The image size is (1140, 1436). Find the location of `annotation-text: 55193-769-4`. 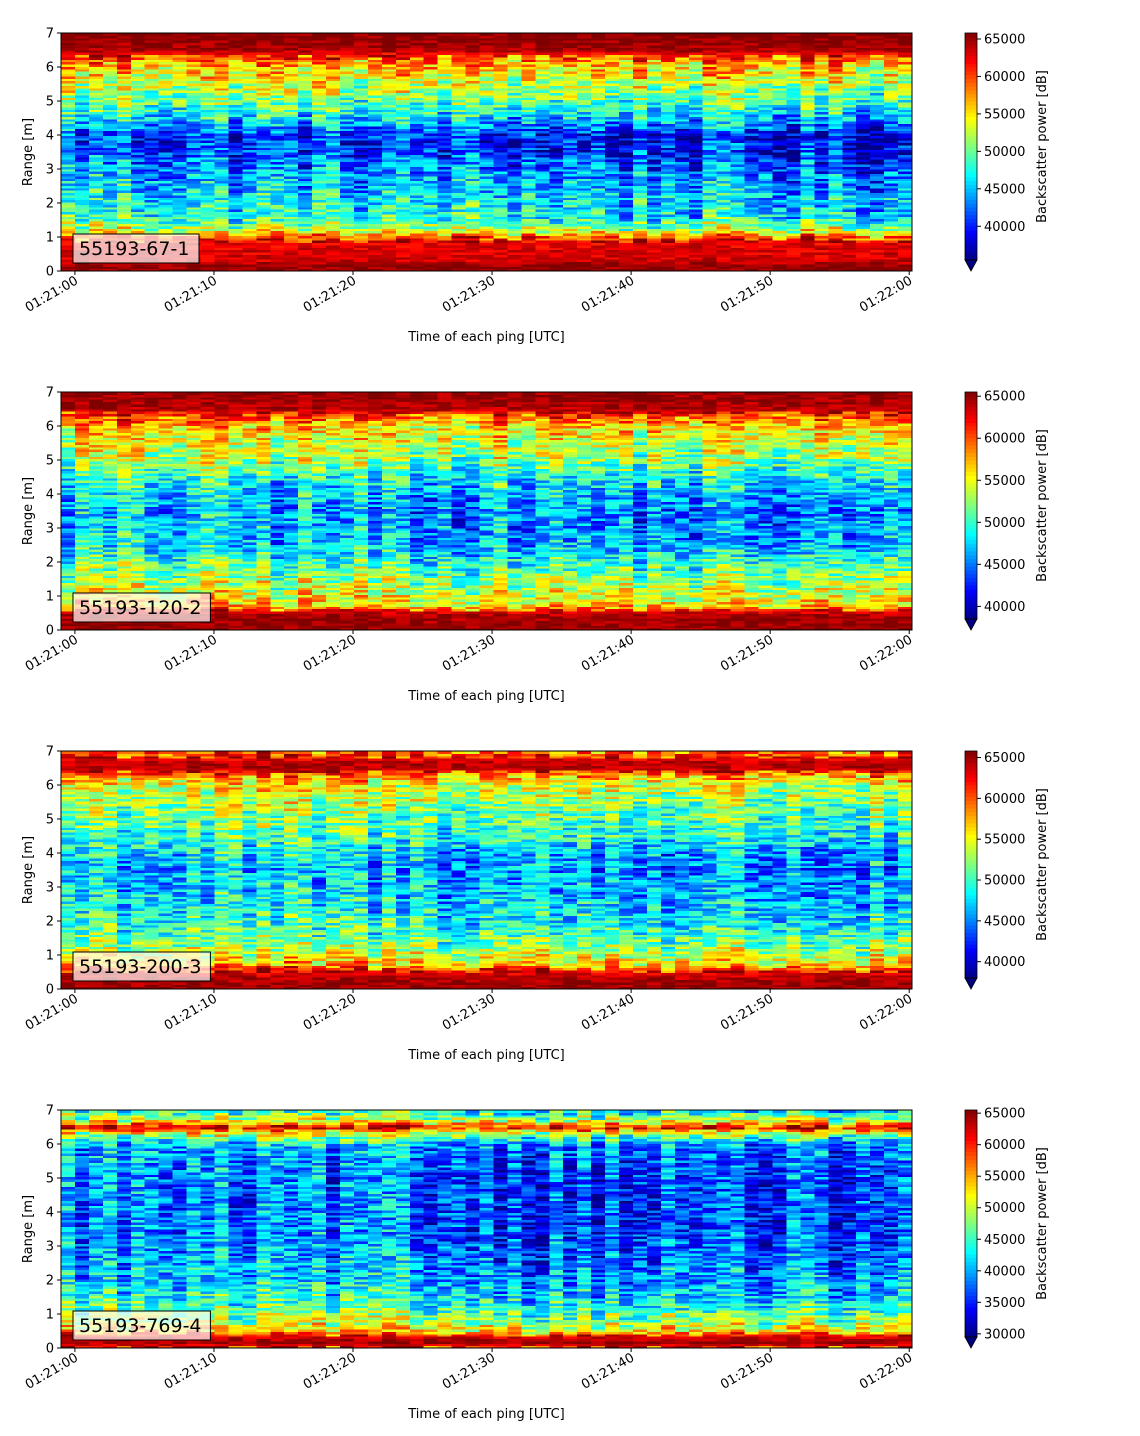

annotation-text: 55193-769-4 is located at coordinates (140, 1326).